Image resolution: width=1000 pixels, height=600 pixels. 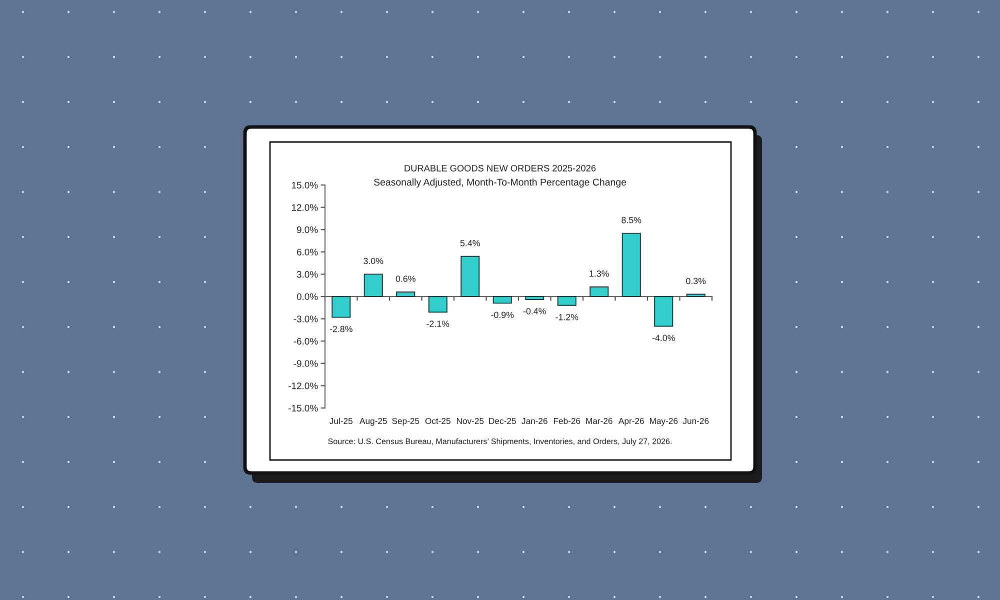 What do you see at coordinates (567, 421) in the screenshot?
I see `x-tick-label: Feb-26` at bounding box center [567, 421].